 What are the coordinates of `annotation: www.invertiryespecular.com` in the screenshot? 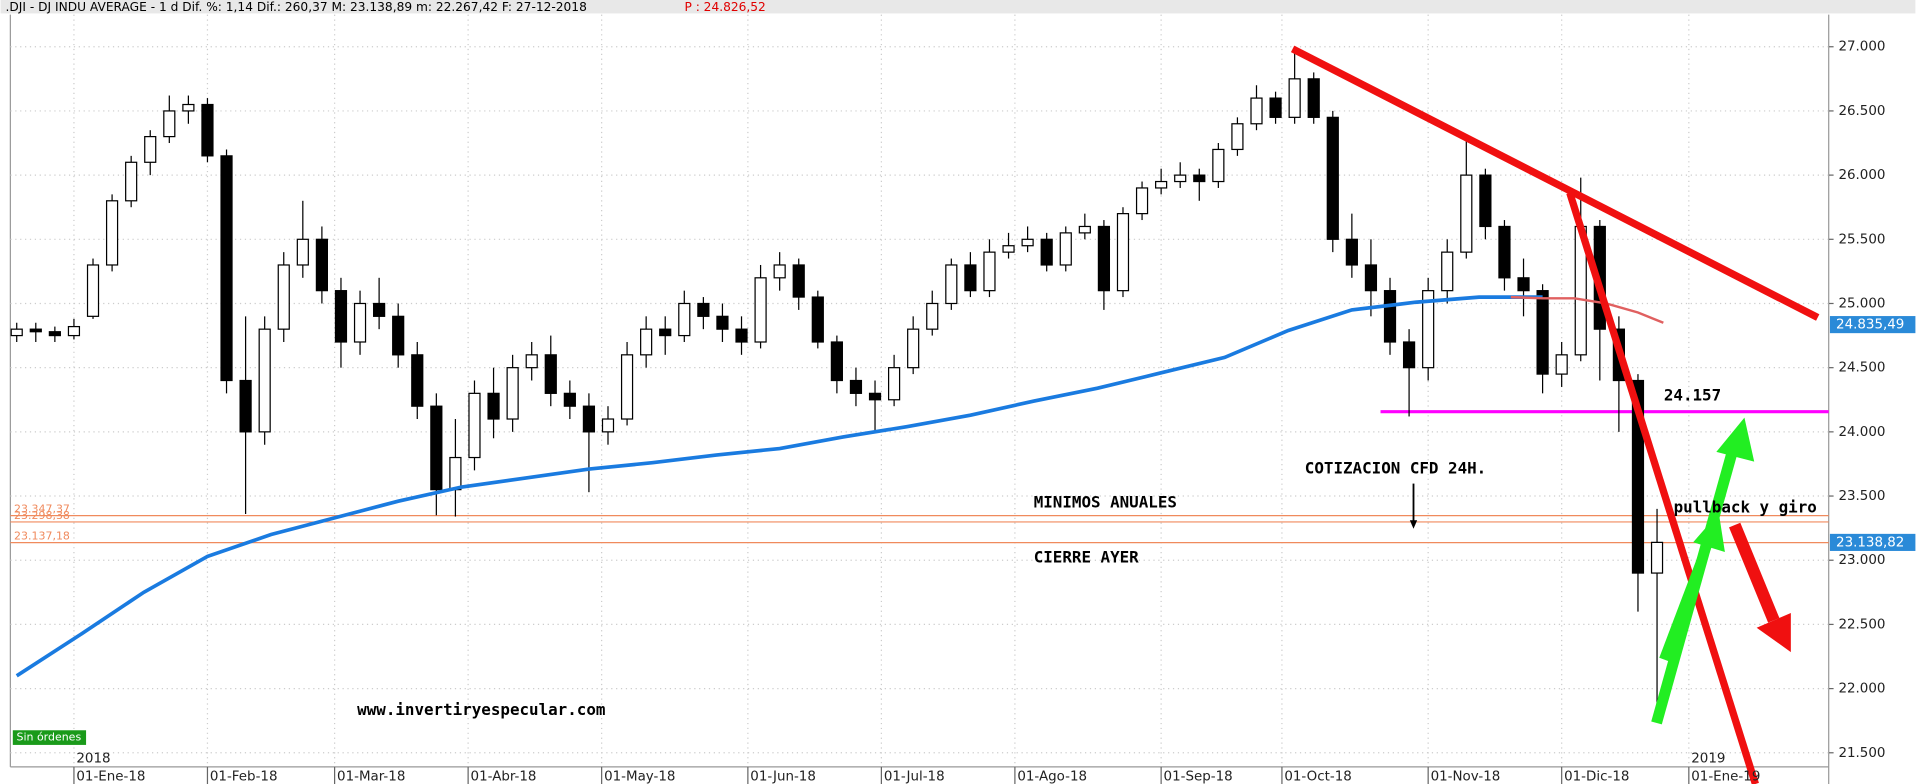 It's located at (481, 709).